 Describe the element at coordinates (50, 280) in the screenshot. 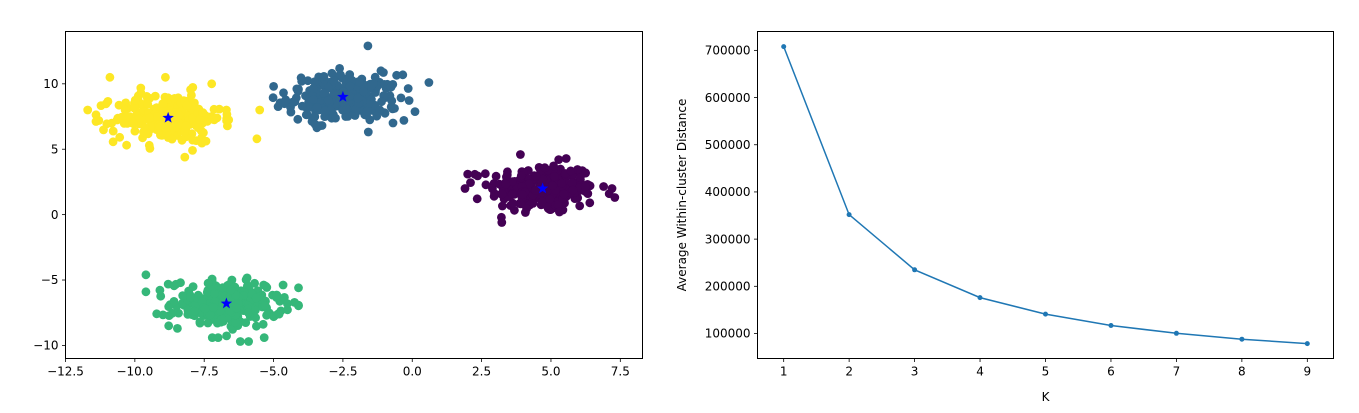

I see `y-tick-label: −5` at that location.